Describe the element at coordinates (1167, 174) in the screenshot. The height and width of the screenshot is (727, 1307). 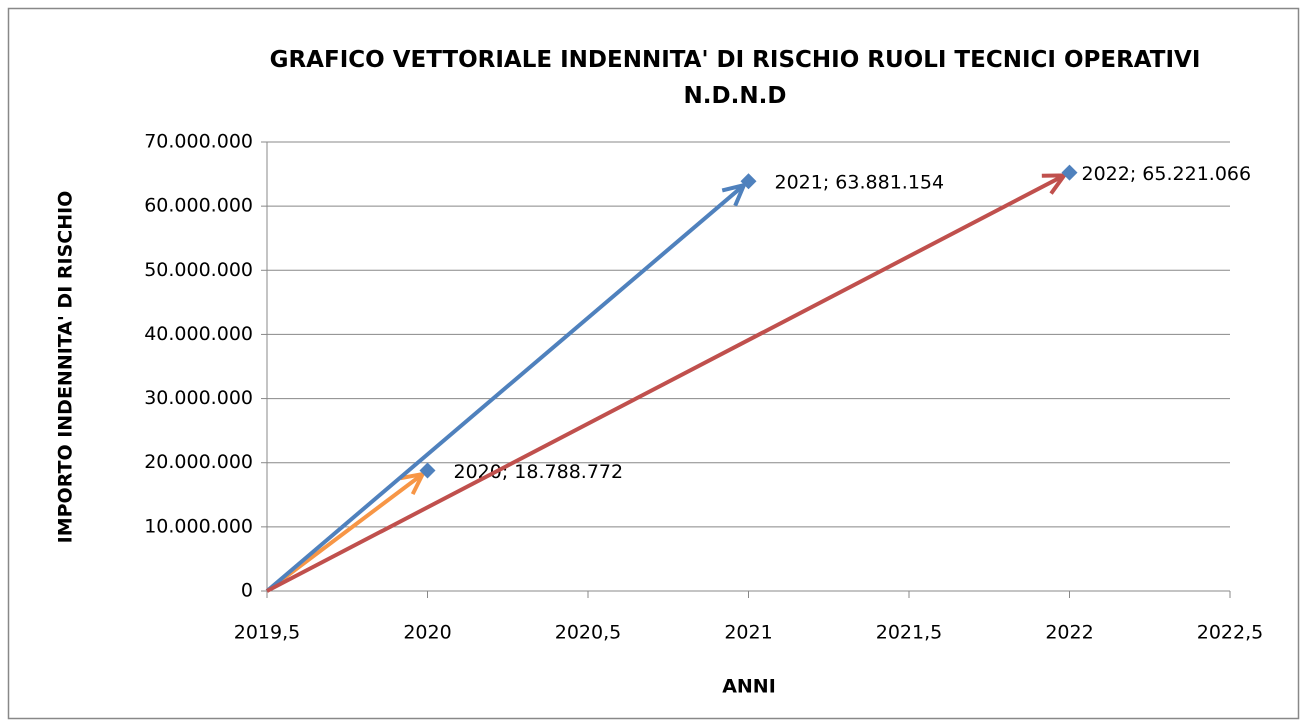
I see `data-label: 2022; 65.221.066` at that location.